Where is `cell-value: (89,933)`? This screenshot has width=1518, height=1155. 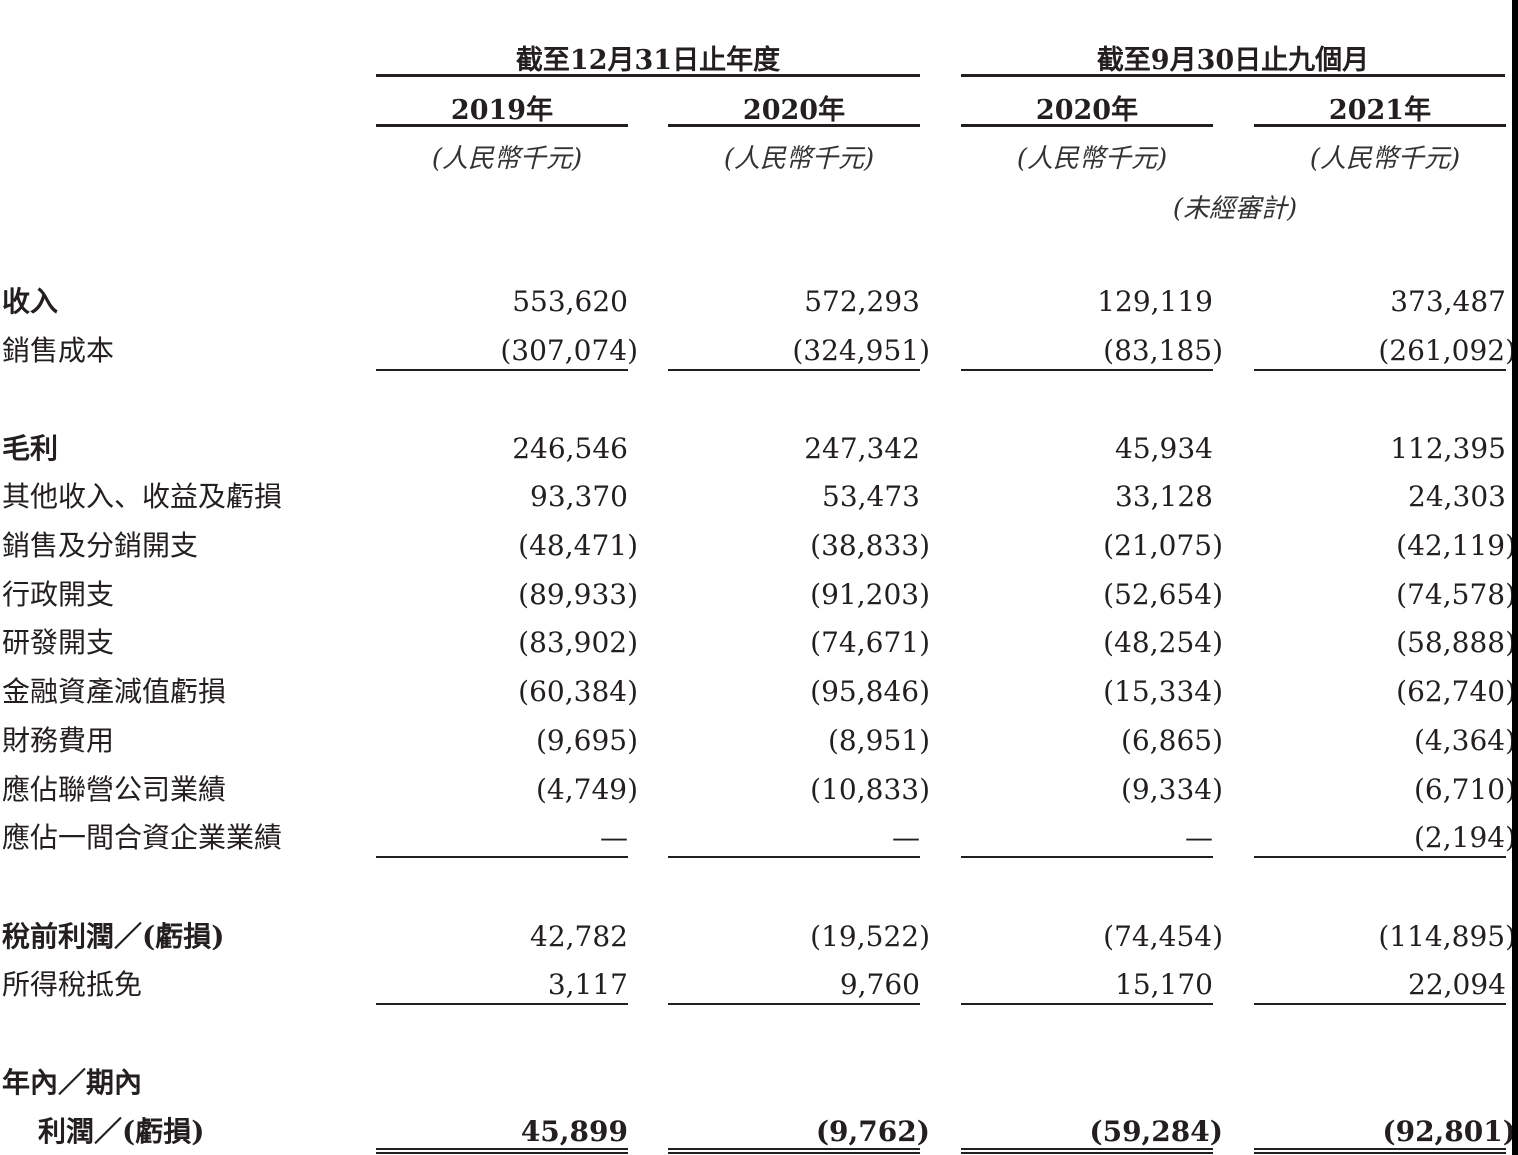
cell-value: (89,933) is located at coordinates (578, 594).